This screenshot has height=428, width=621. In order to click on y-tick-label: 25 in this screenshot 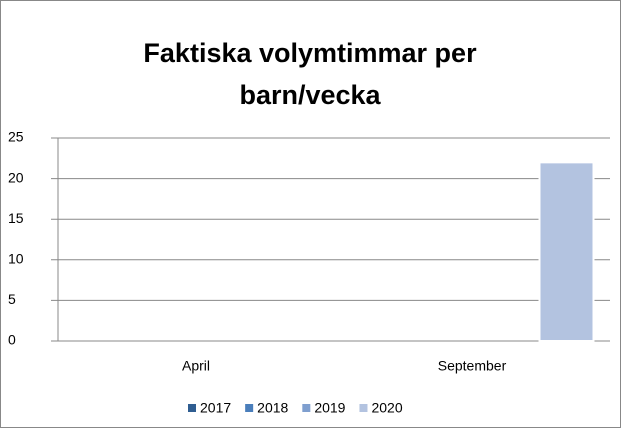, I will do `click(16, 137)`.